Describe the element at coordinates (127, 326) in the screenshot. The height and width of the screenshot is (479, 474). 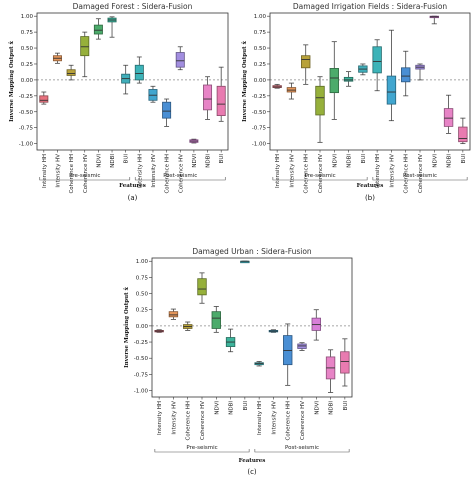
I see `y-axis-label: Inverse Mapping Output x̂` at that location.